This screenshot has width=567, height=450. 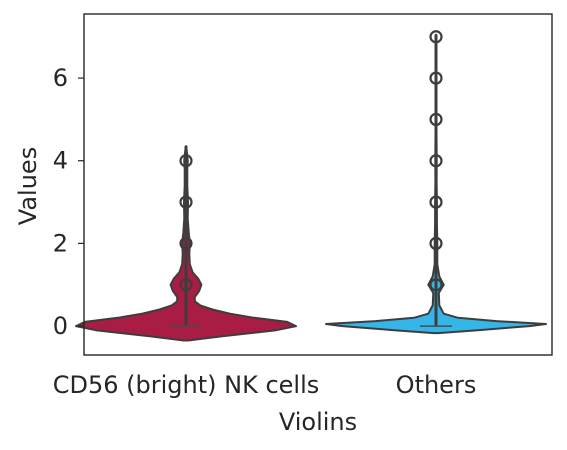 I want to click on x-tick-label: CD56 (bright) NK cells, so click(x=186, y=385).